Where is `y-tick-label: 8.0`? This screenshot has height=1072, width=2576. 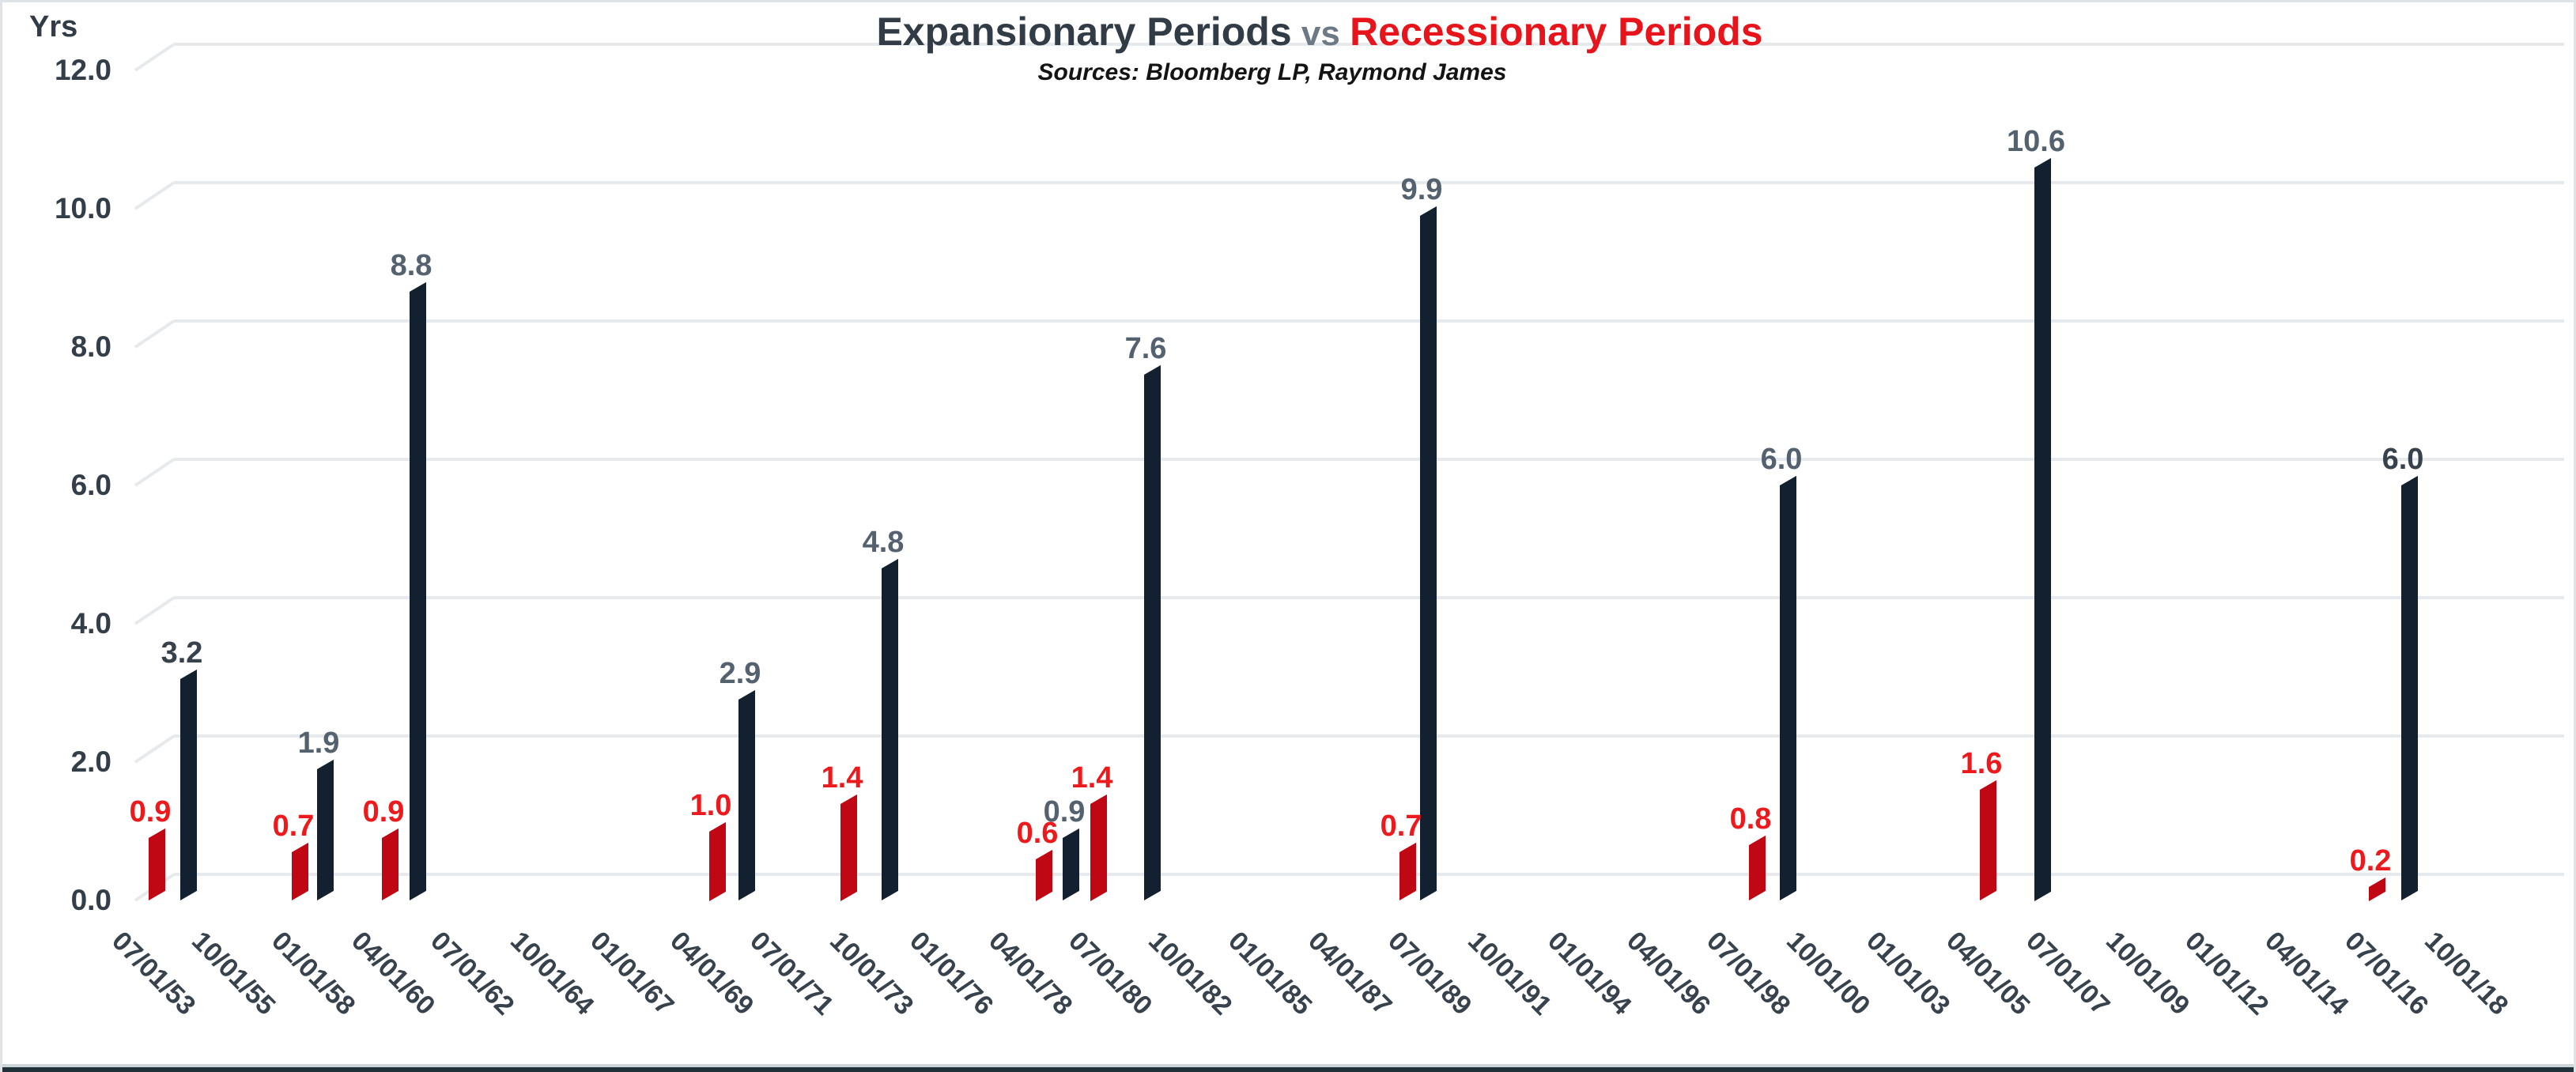 y-tick-label: 8.0 is located at coordinates (90, 347).